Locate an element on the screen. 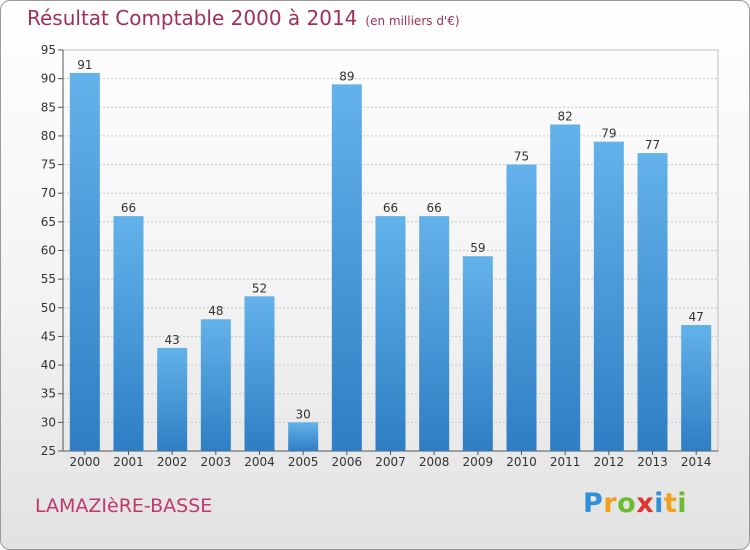 The height and width of the screenshot is (550, 750). data-label: 30 is located at coordinates (303, 414).